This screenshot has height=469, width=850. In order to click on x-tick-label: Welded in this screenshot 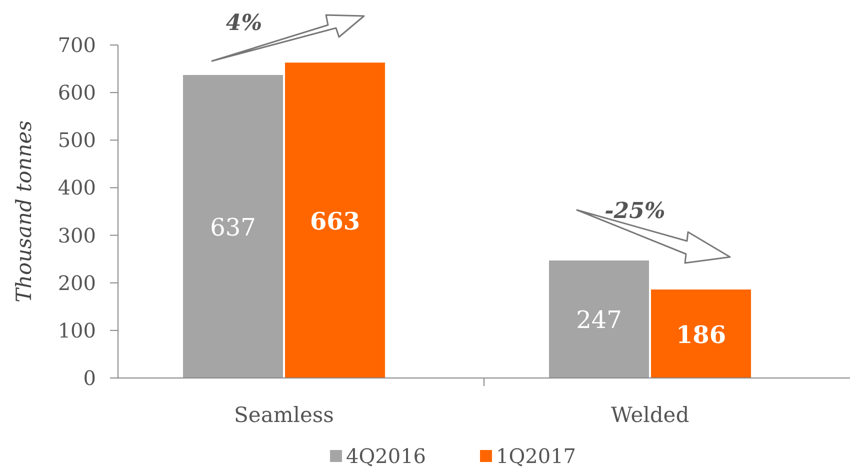, I will do `click(650, 415)`.